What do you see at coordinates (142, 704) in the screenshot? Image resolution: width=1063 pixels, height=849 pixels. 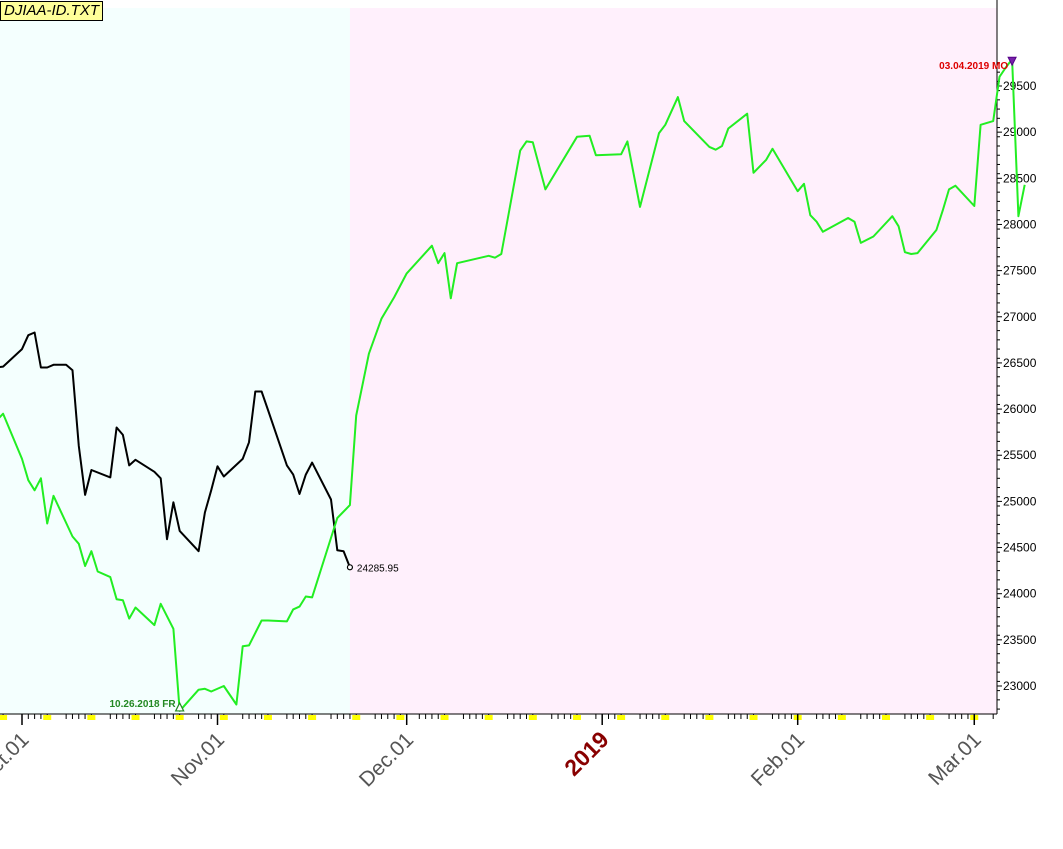 I see `low-label: 10.26.2018 FR` at bounding box center [142, 704].